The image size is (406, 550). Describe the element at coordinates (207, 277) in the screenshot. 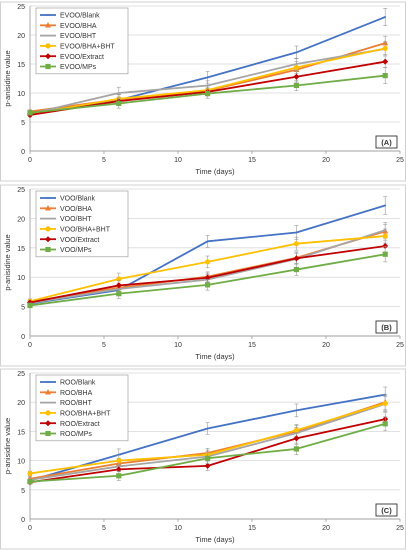

I see `series-voo-mps` at that location.